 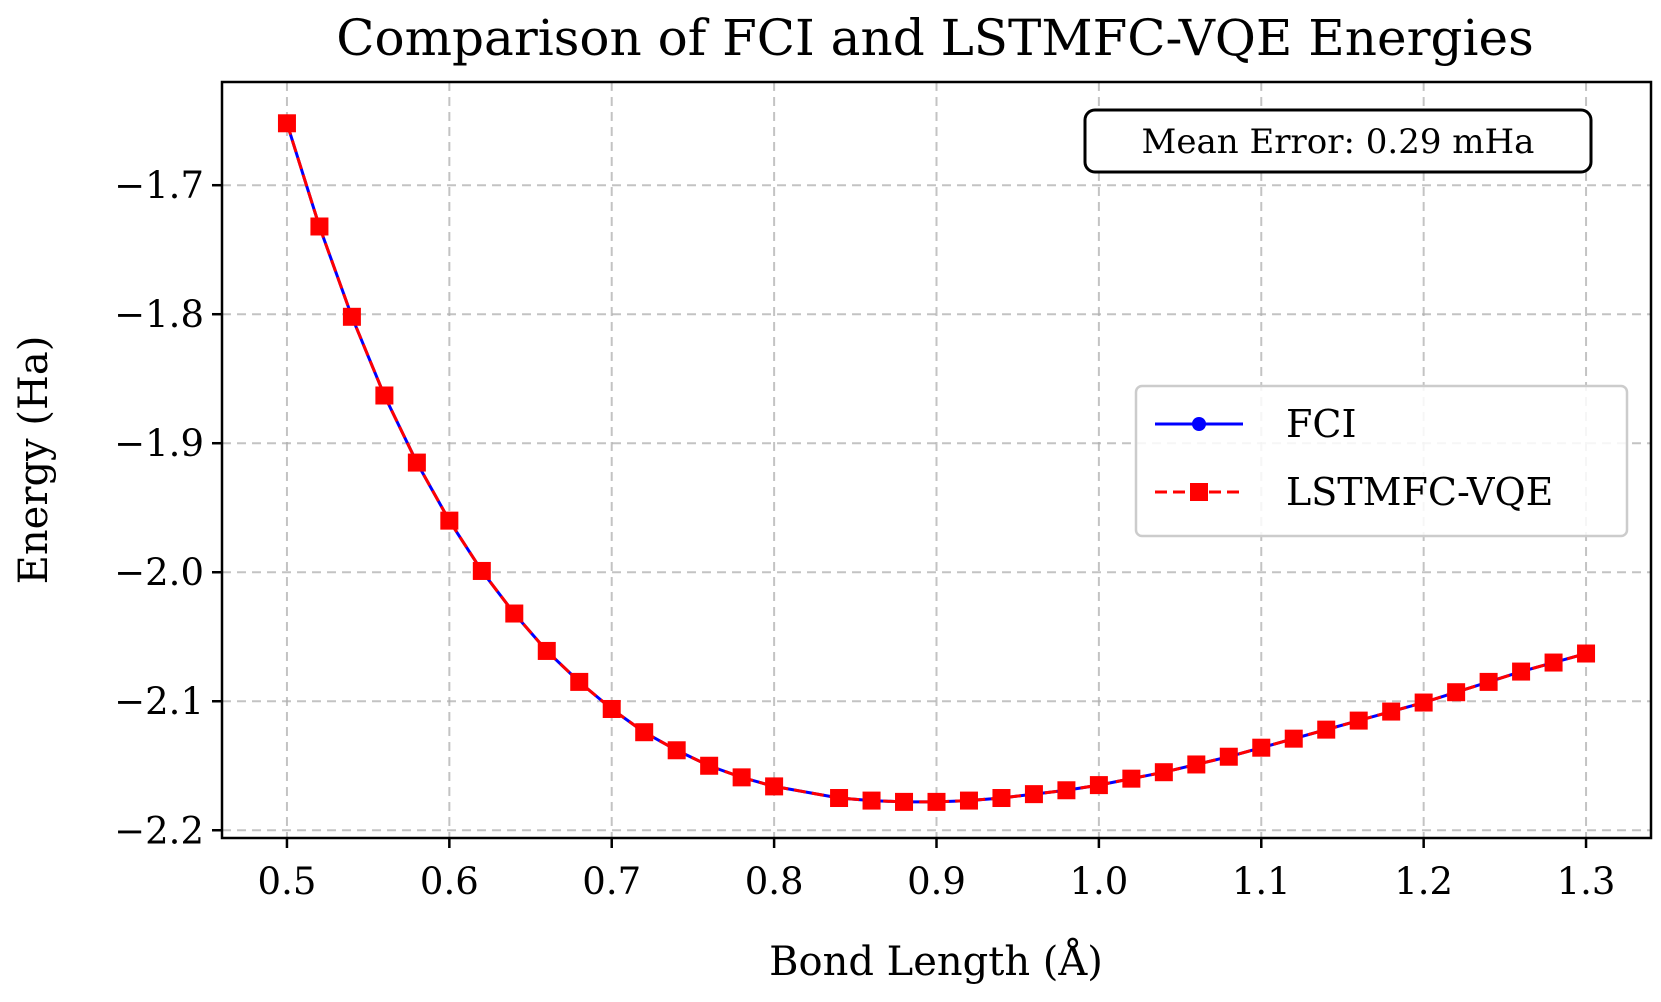 I want to click on x-tick-label: 1.0, so click(x=1098, y=881).